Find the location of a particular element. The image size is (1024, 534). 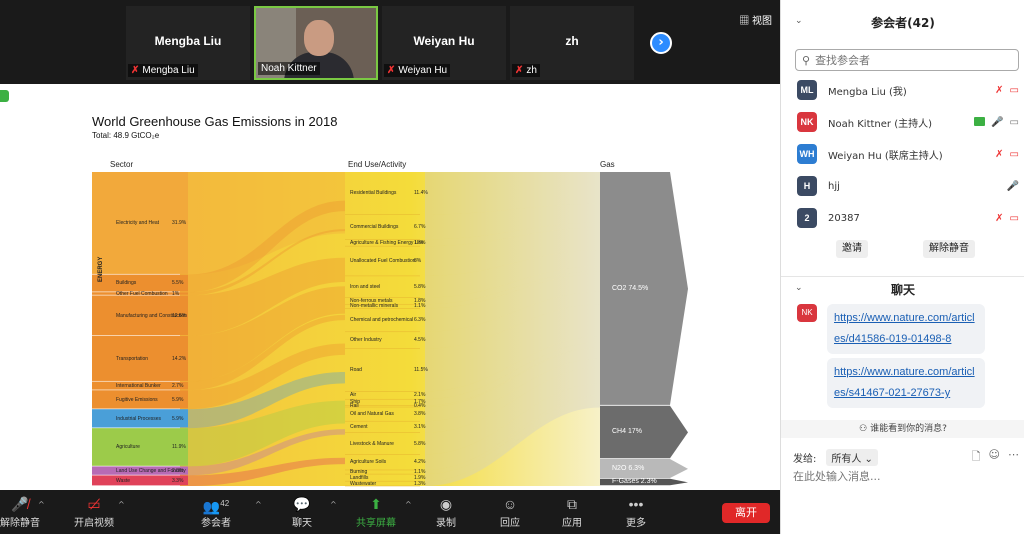

column-header-sector: Sector is located at coordinates (122, 164).